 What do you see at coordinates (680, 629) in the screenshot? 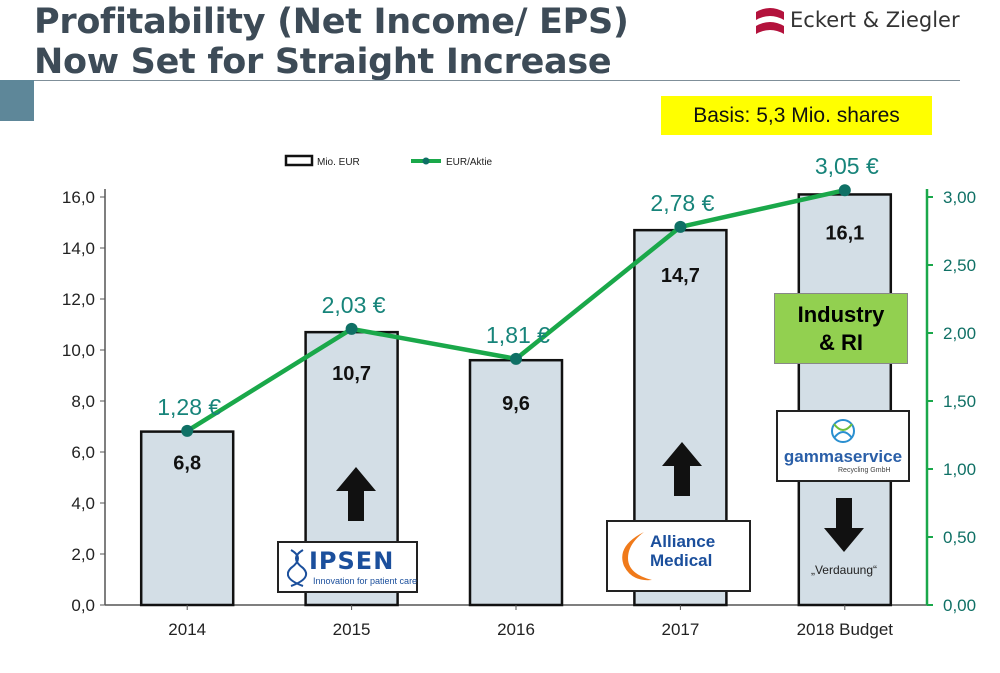
I see `x-axis-tick-label: 2017` at bounding box center [680, 629].